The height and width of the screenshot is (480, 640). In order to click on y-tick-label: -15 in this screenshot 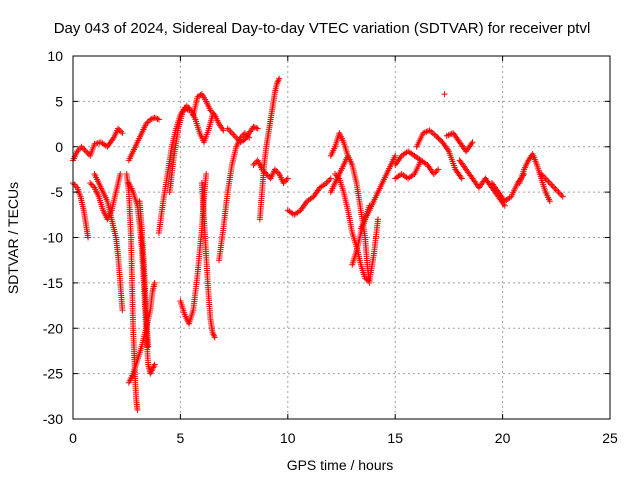, I will do `click(53, 283)`.